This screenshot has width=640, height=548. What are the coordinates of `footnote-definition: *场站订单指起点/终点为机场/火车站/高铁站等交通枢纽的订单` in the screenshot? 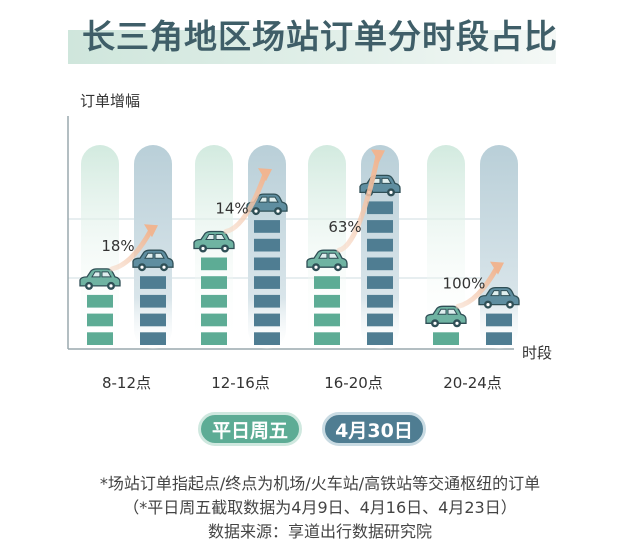 It's located at (320, 483).